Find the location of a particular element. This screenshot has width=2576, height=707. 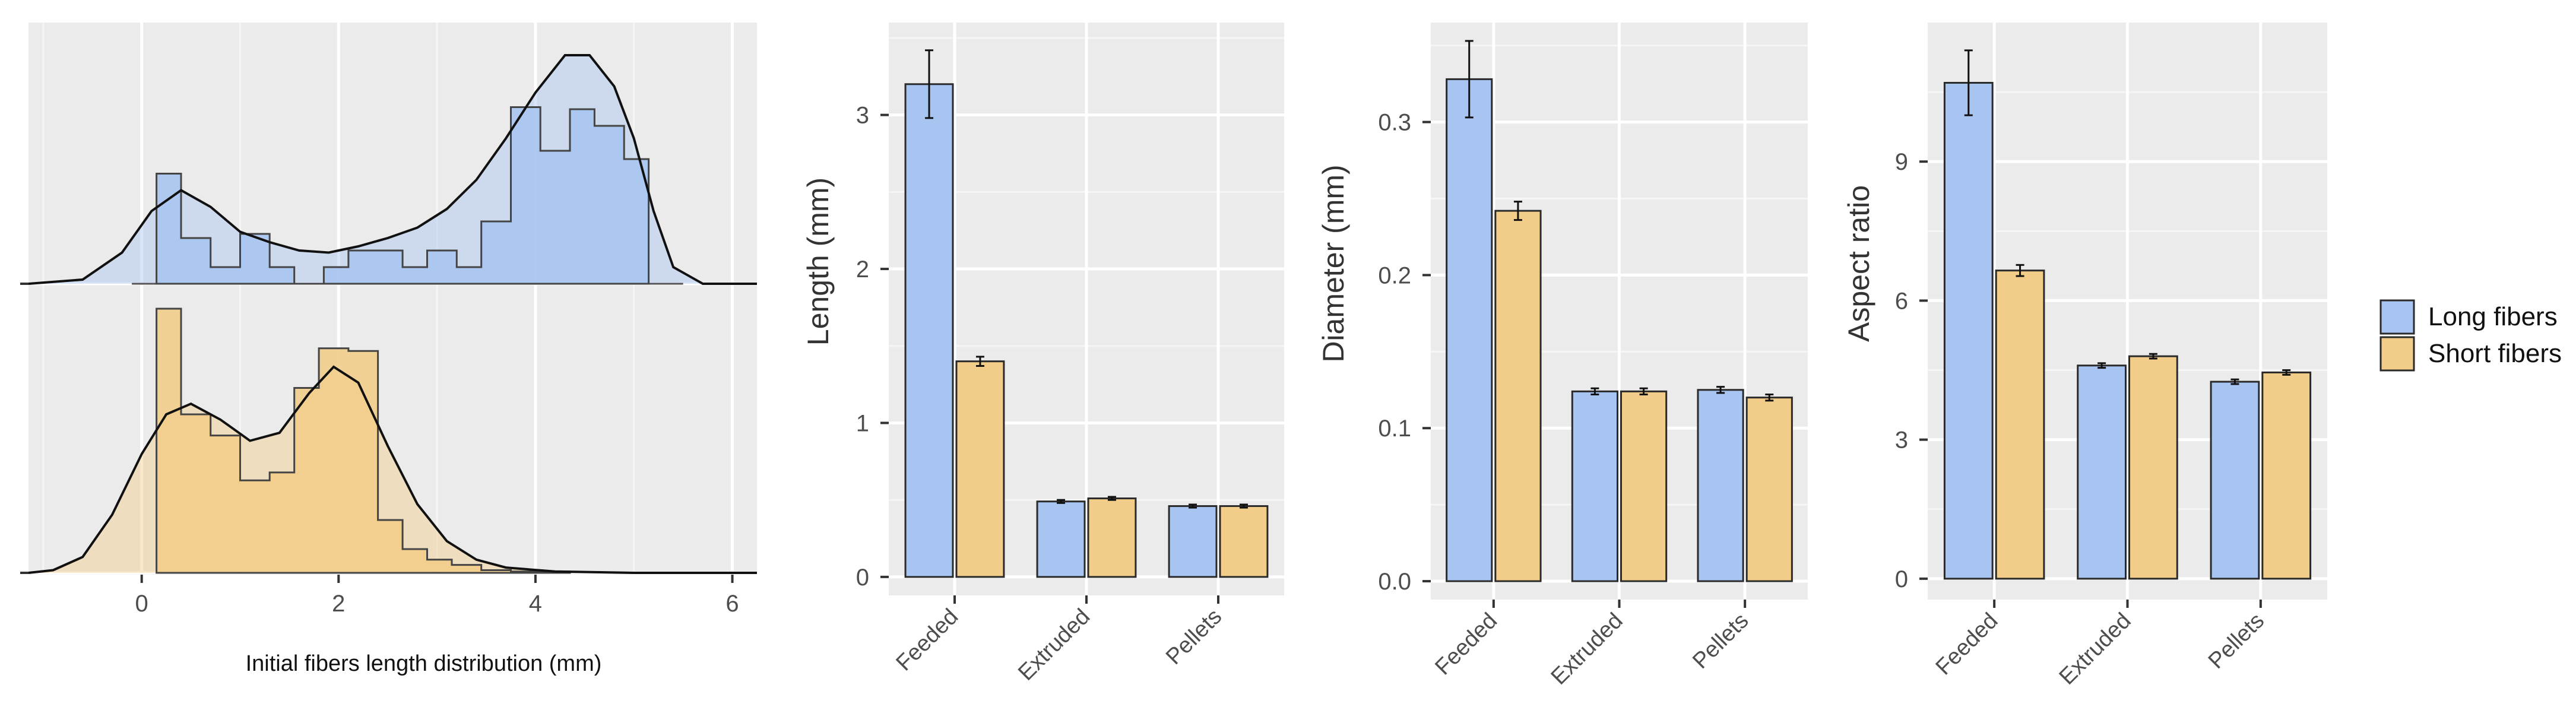

legend-swatch-long is located at coordinates (2397, 317).